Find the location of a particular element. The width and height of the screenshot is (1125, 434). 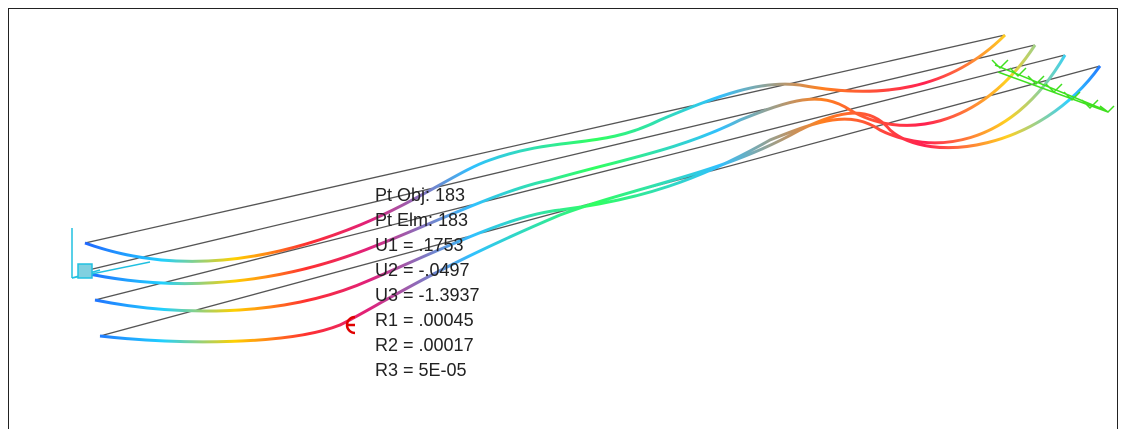

tooltip-line: R2 = .00017 is located at coordinates (424, 345).